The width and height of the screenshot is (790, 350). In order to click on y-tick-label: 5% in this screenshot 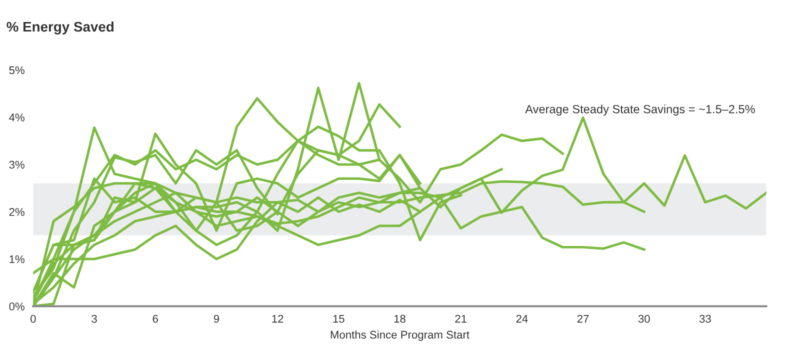, I will do `click(16, 70)`.